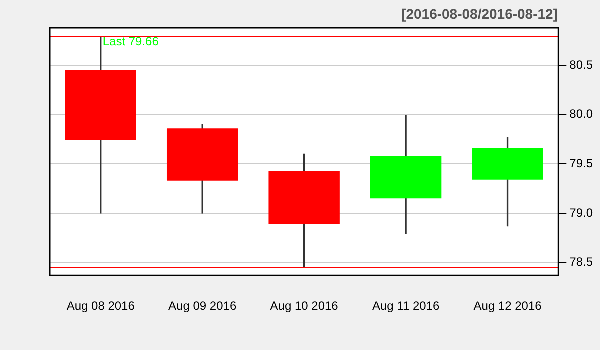 Image resolution: width=600 pixels, height=350 pixels. Describe the element at coordinates (101, 306) in the screenshot. I see `x-tick-label: Aug 08 2016` at that location.